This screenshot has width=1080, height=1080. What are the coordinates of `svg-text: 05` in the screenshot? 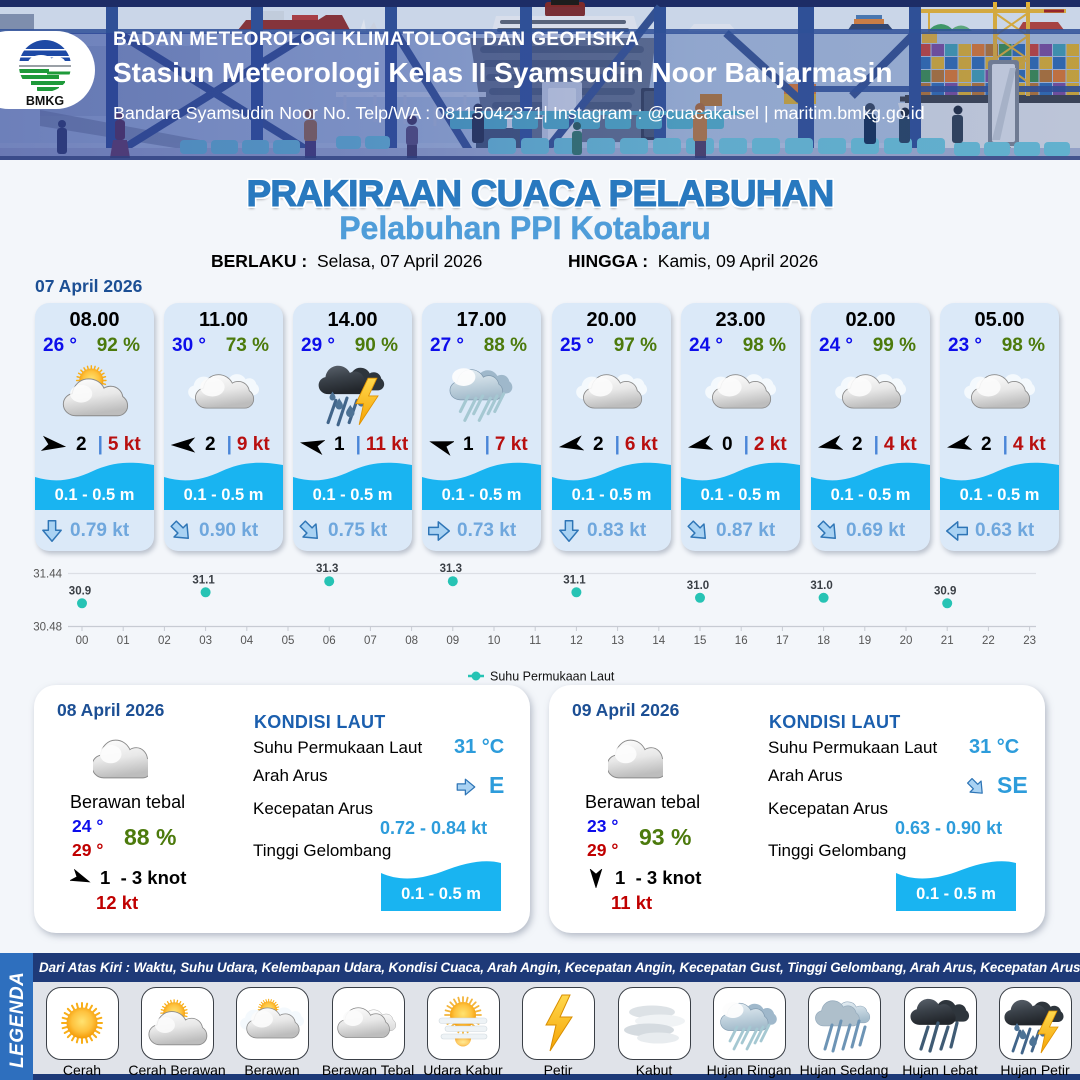 It's located at (288, 641).